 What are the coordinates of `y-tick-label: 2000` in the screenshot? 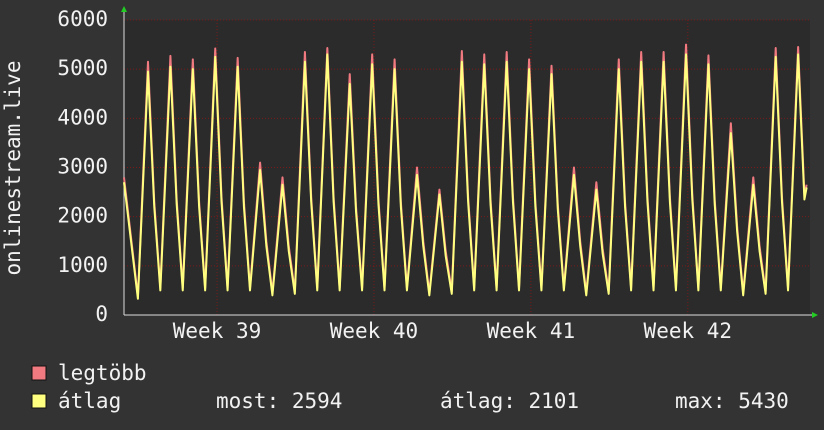 It's located at (82, 216).